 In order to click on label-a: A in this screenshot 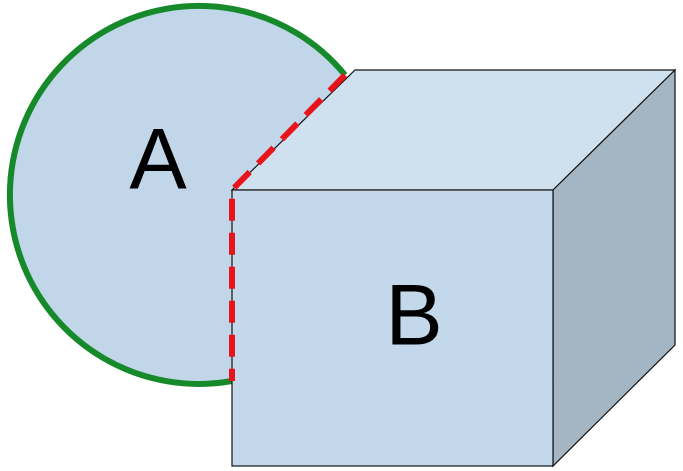, I will do `click(158, 160)`.